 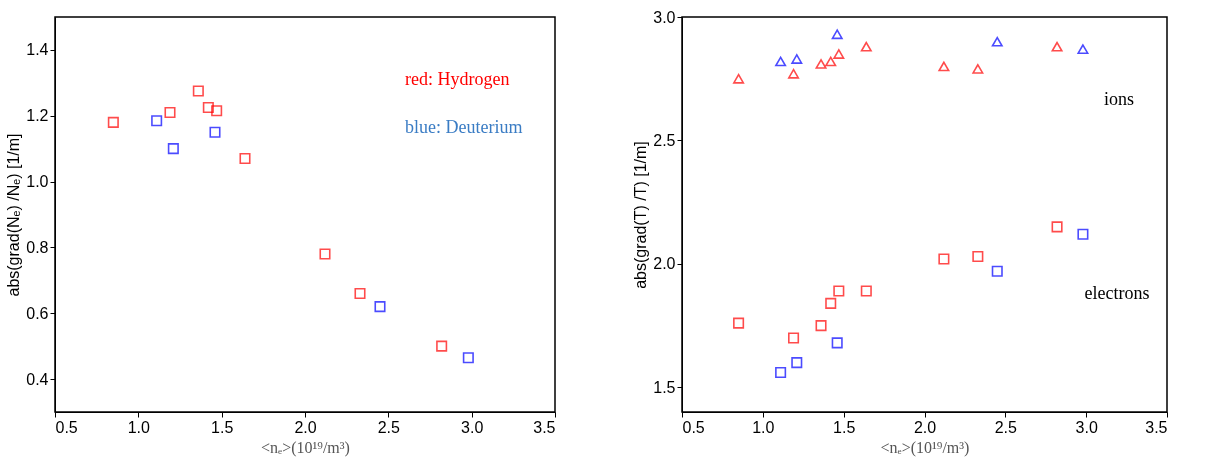 I want to click on y-tick-label: 1.4, so click(x=37, y=50).